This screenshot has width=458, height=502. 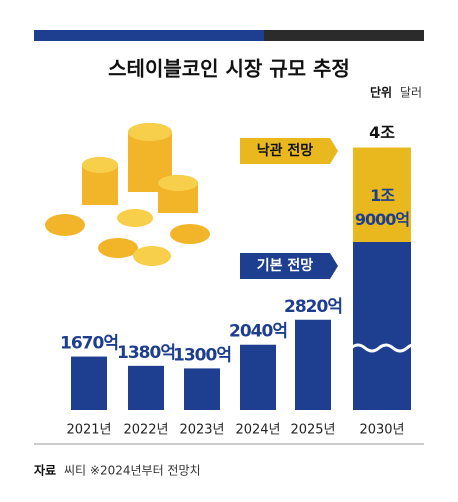 I want to click on source-text: 씨티 ※2024년부터 전망치, so click(x=132, y=471).